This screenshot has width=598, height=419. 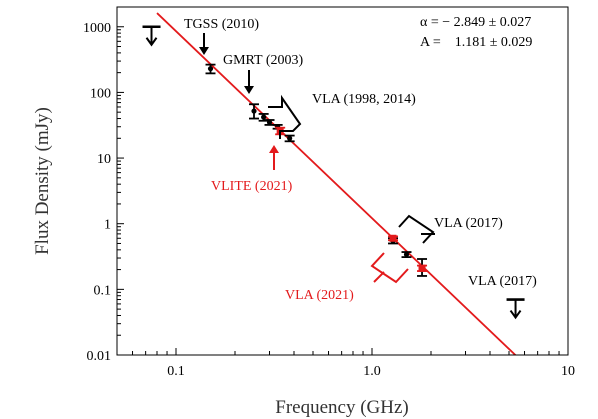 I want to click on y-tick-label: 1000, so click(x=97, y=28).